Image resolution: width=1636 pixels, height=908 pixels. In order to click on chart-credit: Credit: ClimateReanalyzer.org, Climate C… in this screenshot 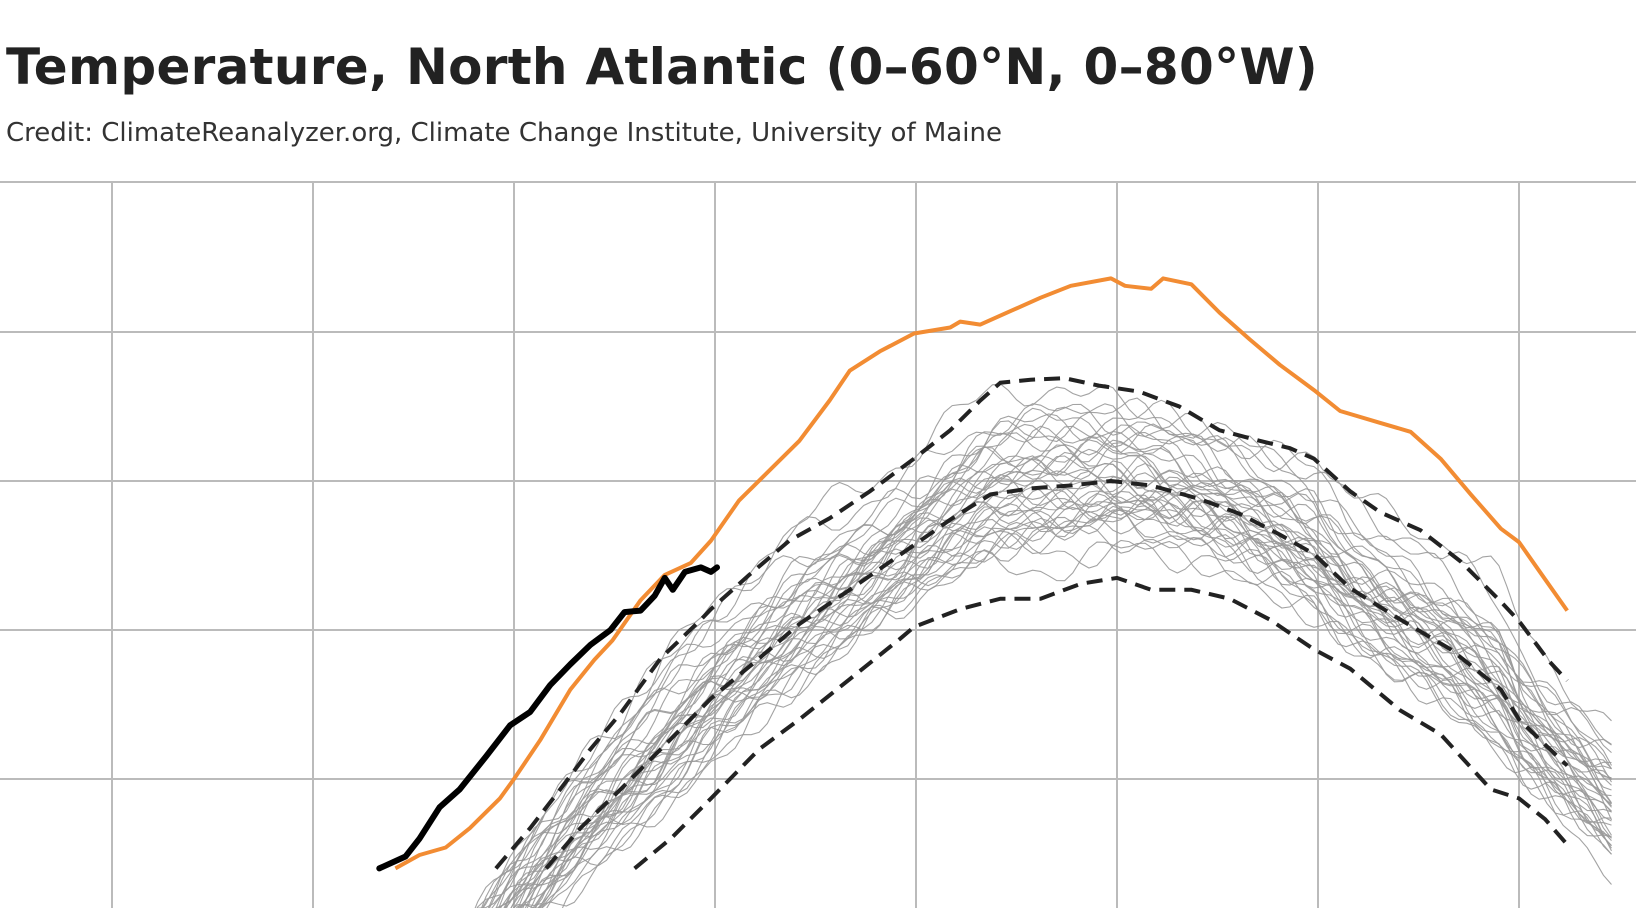, I will do `click(504, 133)`.